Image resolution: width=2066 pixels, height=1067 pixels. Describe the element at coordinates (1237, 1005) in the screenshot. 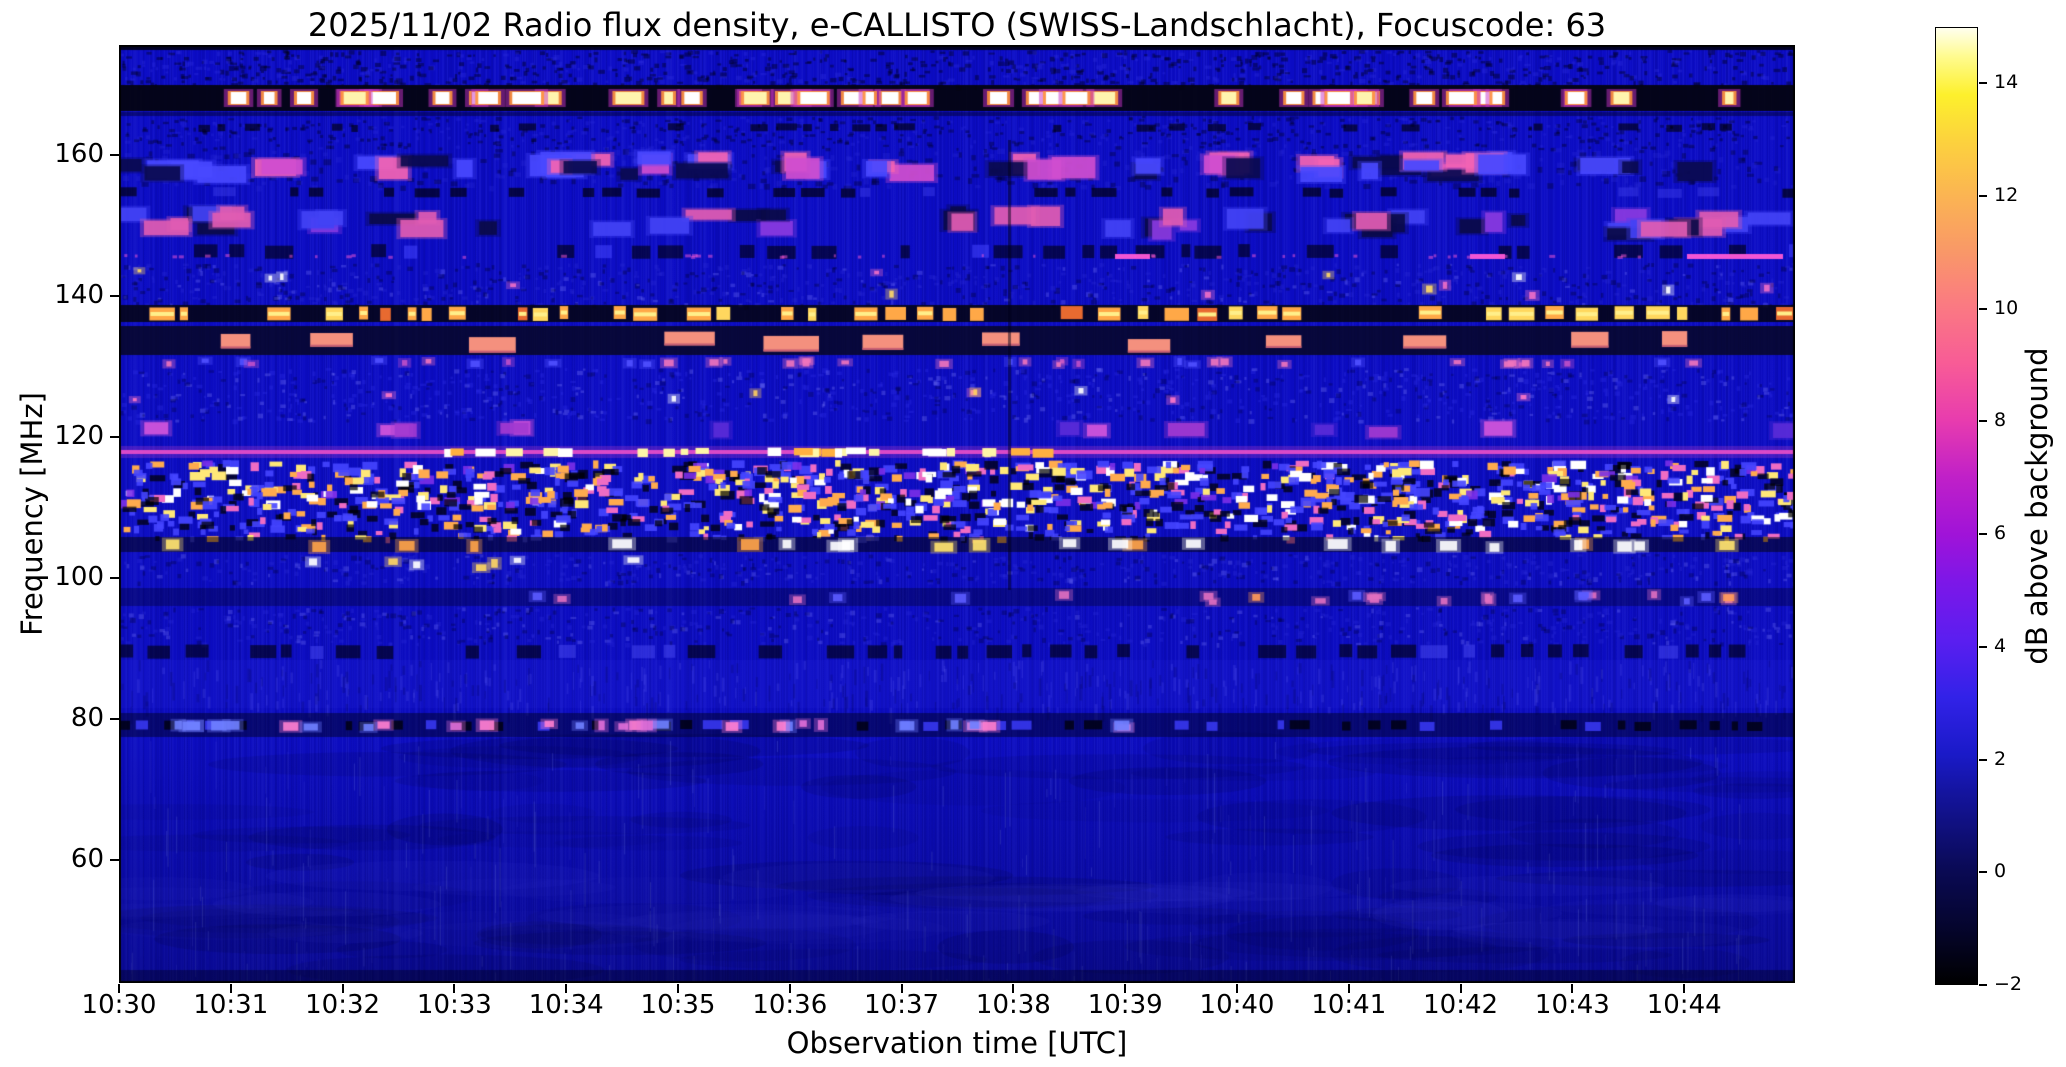

I see `x-tick-label: 10:40` at that location.